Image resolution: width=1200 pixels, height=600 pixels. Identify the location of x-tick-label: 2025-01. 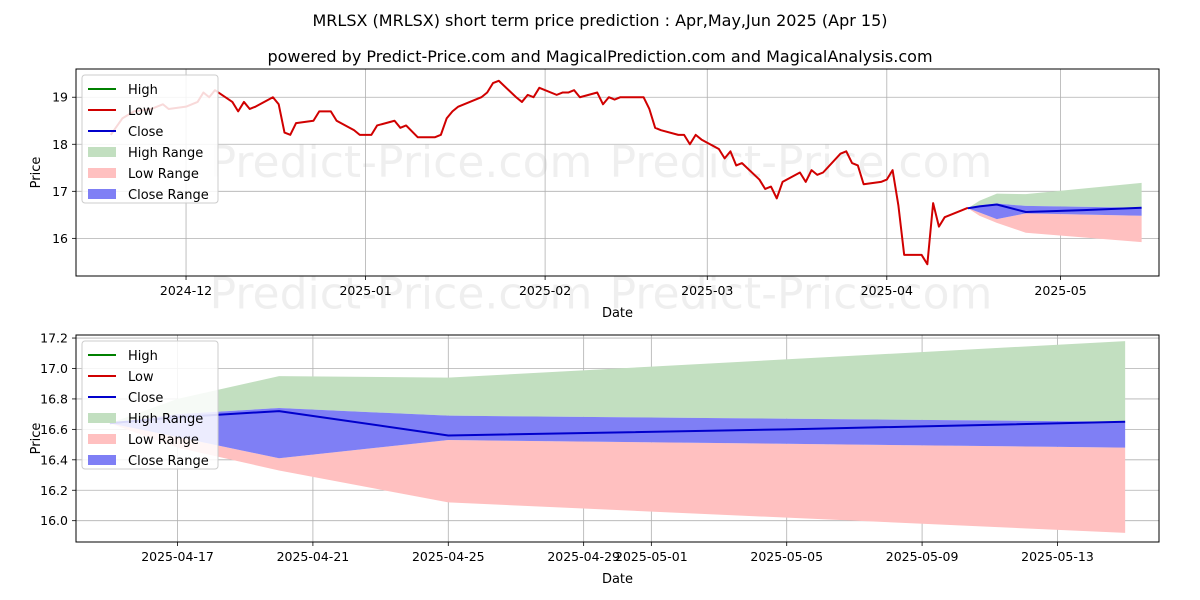
(365, 290).